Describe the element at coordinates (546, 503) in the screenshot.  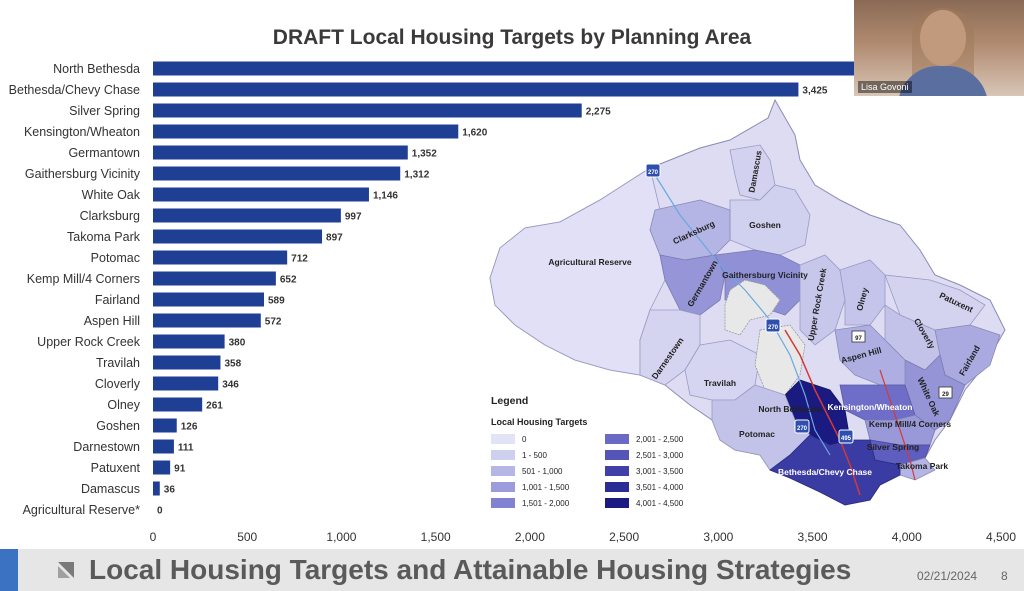
I see `legend-label: 1,501 - 2,000` at that location.